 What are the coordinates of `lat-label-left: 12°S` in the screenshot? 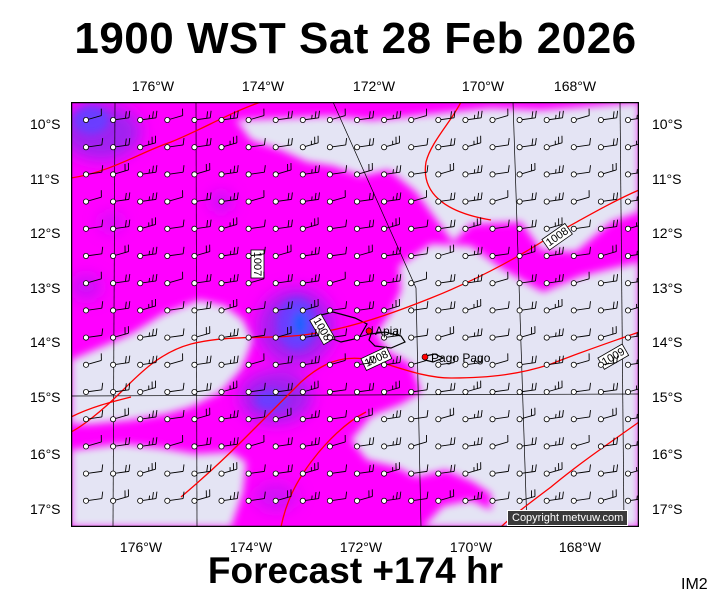 It's located at (45, 233).